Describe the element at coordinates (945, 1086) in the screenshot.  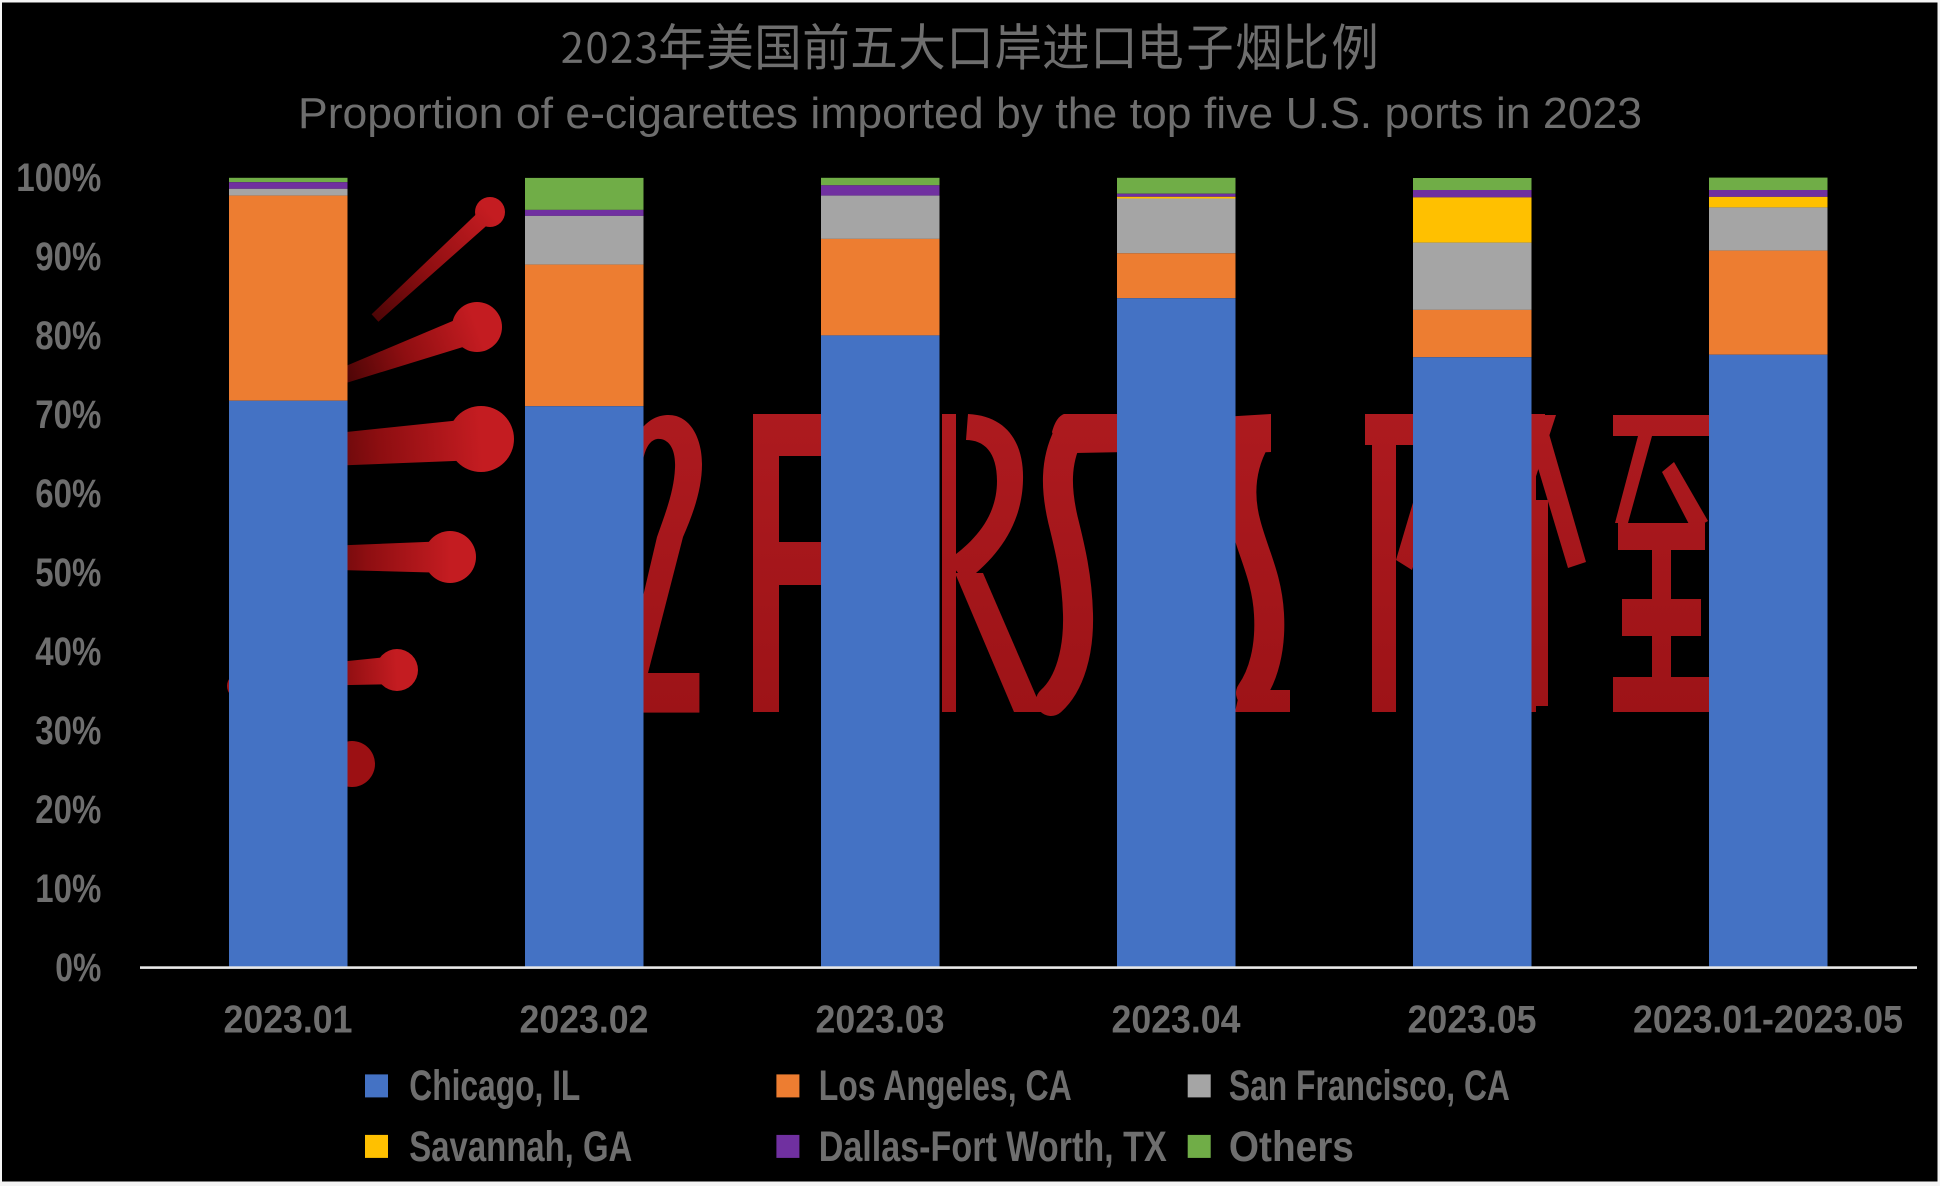
I see `svg-text: Los Angeles, CA` at that location.